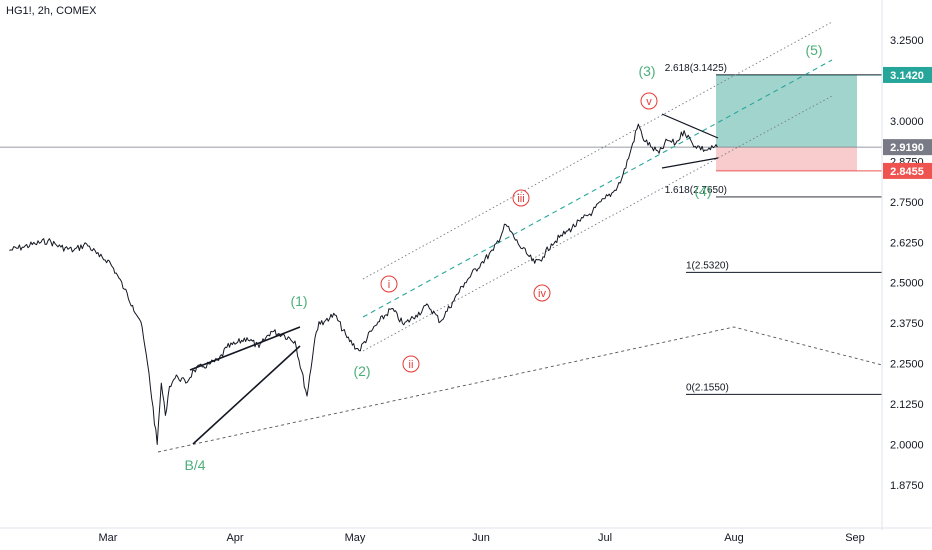  I want to click on wave-label-primary: (5), so click(813, 50).